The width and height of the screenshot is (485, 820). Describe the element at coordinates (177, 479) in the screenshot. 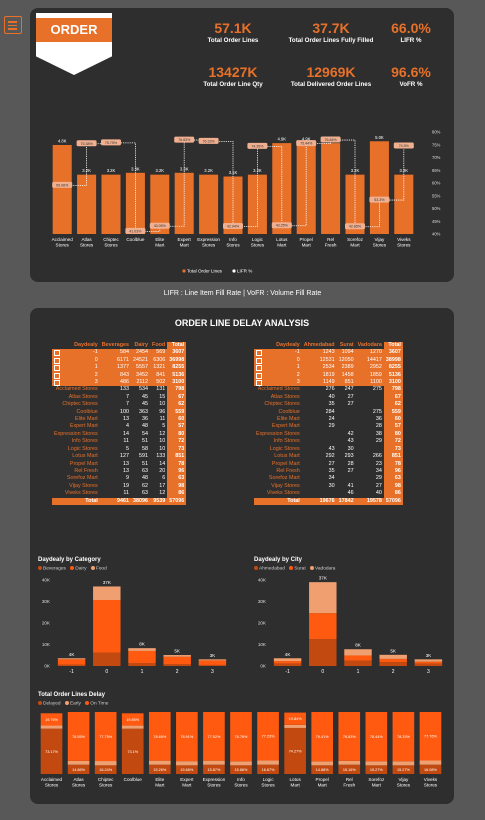

I see `table-cell: 63` at that location.